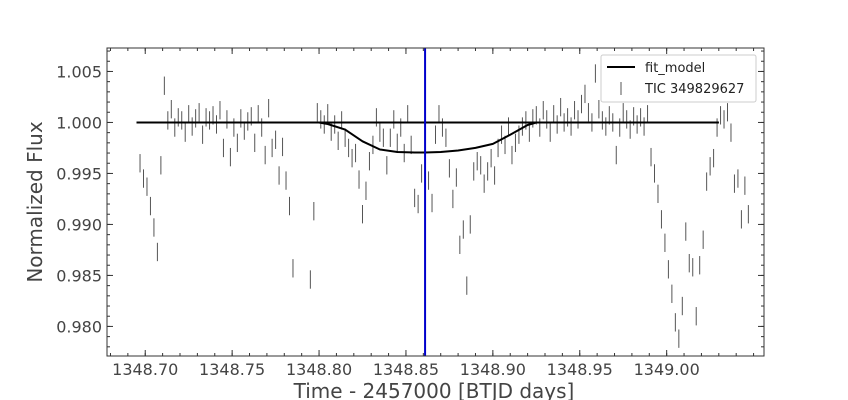 The width and height of the screenshot is (848, 400). What do you see at coordinates (232, 369) in the screenshot?
I see `x-tick-label: 1348.75` at bounding box center [232, 369].